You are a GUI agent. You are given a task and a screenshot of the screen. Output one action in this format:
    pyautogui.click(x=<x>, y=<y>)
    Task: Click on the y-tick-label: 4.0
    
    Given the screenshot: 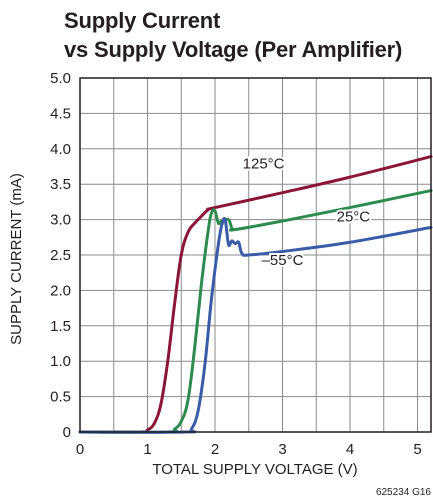 What is the action you would take?
    pyautogui.click(x=60, y=149)
    